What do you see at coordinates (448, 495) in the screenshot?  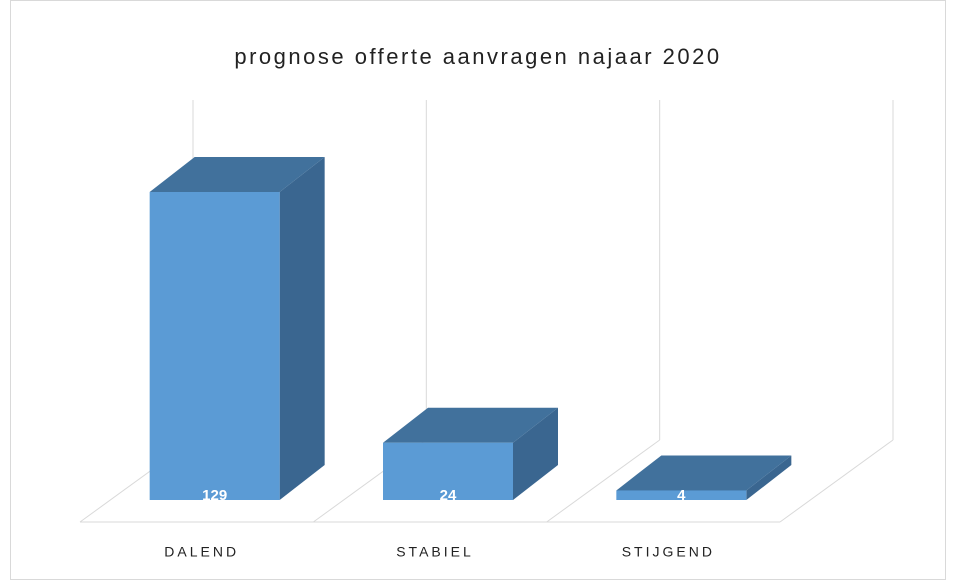 I see `data-label: 24` at bounding box center [448, 495].